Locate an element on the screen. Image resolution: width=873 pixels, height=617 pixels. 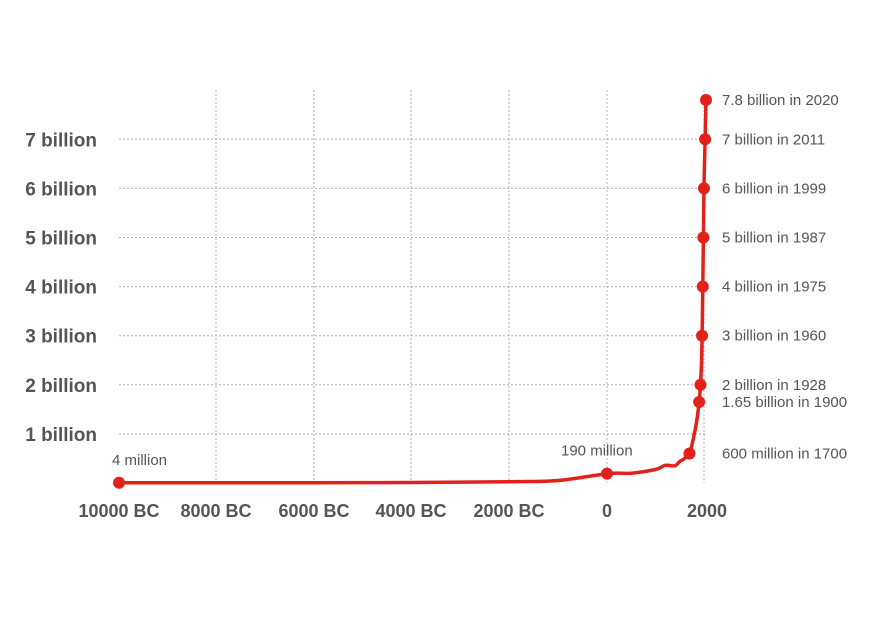
x-tick-label: 2000 is located at coordinates (707, 511).